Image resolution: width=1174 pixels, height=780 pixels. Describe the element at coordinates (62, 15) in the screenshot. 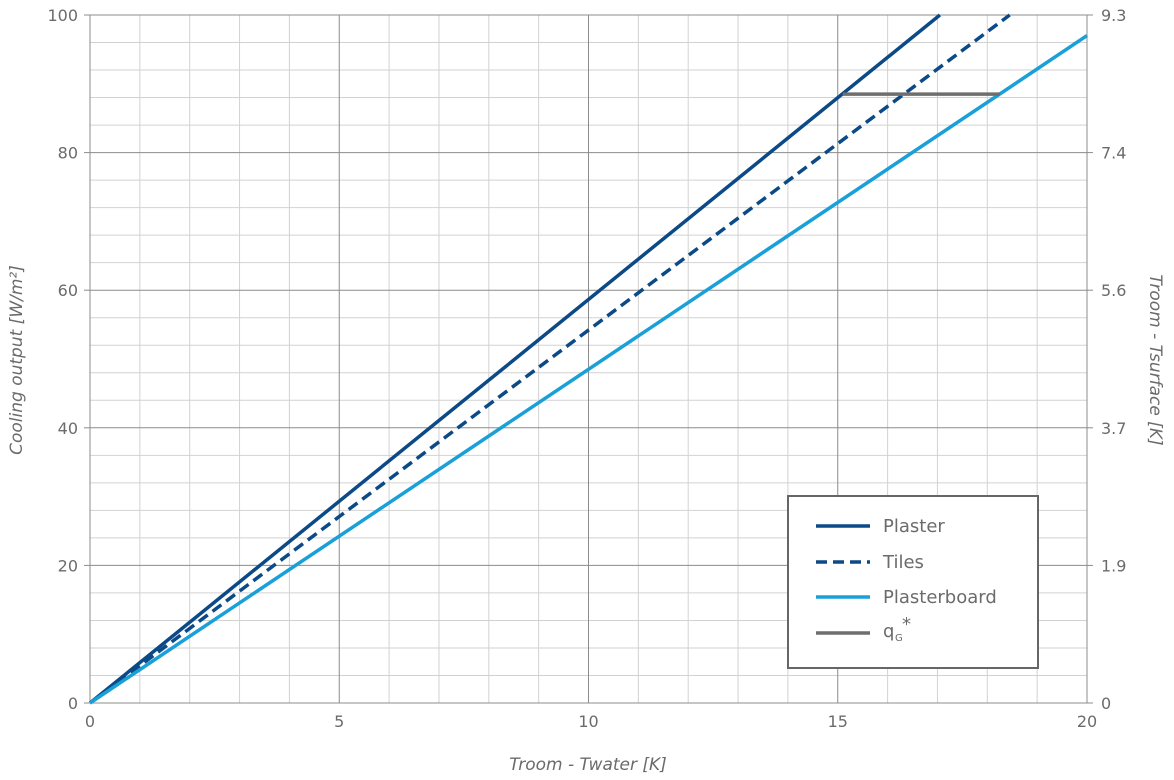

I see `y-tick-label: 100` at that location.